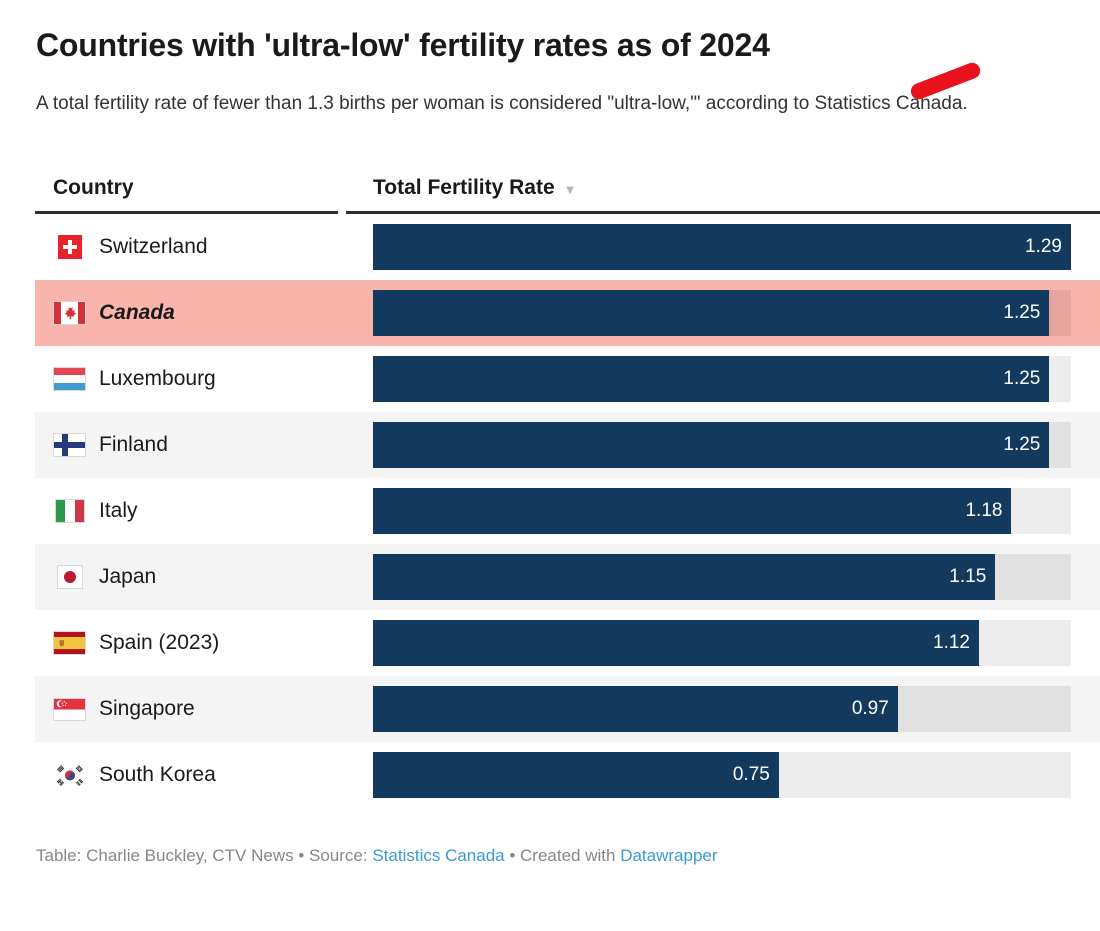  I want to click on fertility-bar: 1.12, so click(676, 643).